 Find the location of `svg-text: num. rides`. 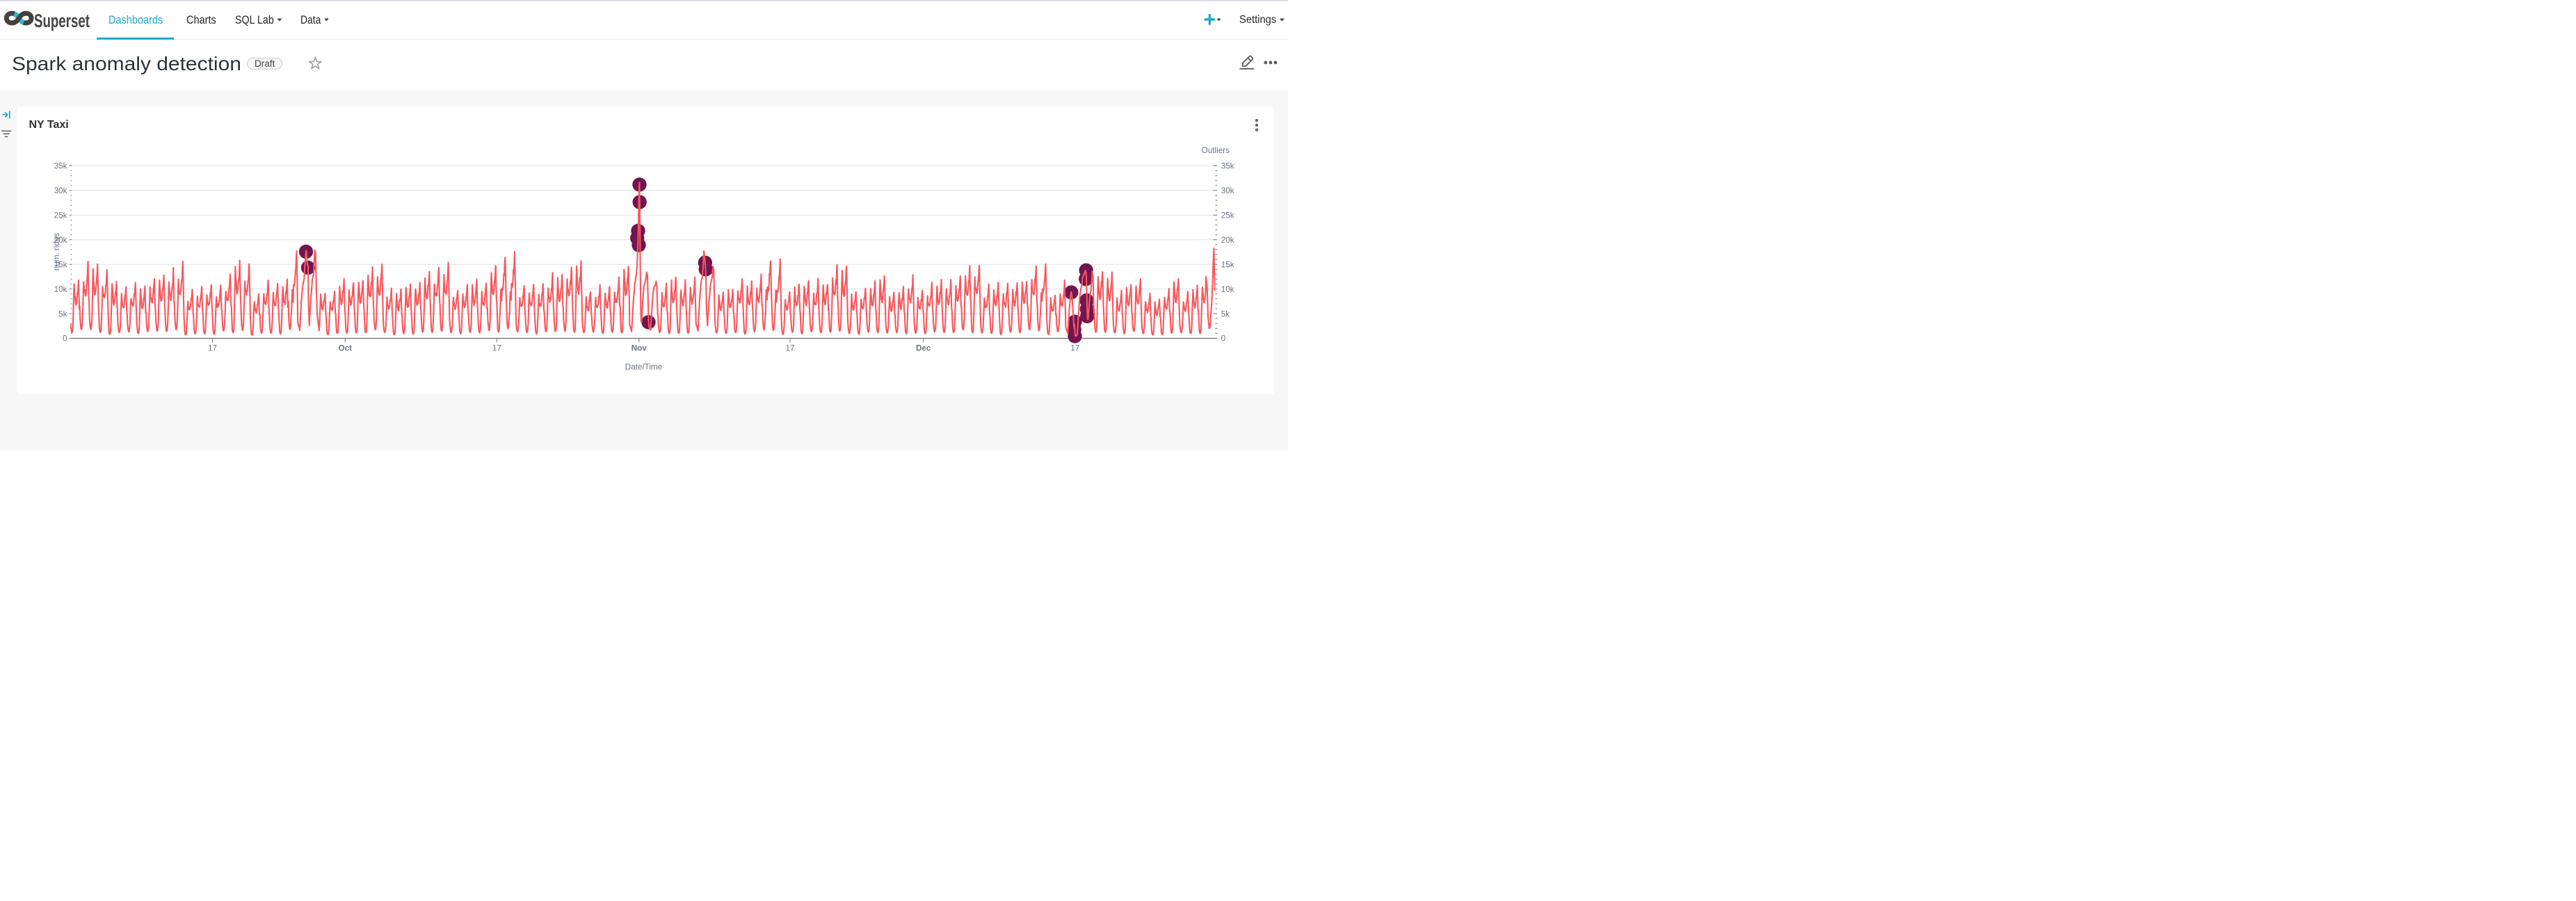

svg-text: num. rides is located at coordinates (56, 252).